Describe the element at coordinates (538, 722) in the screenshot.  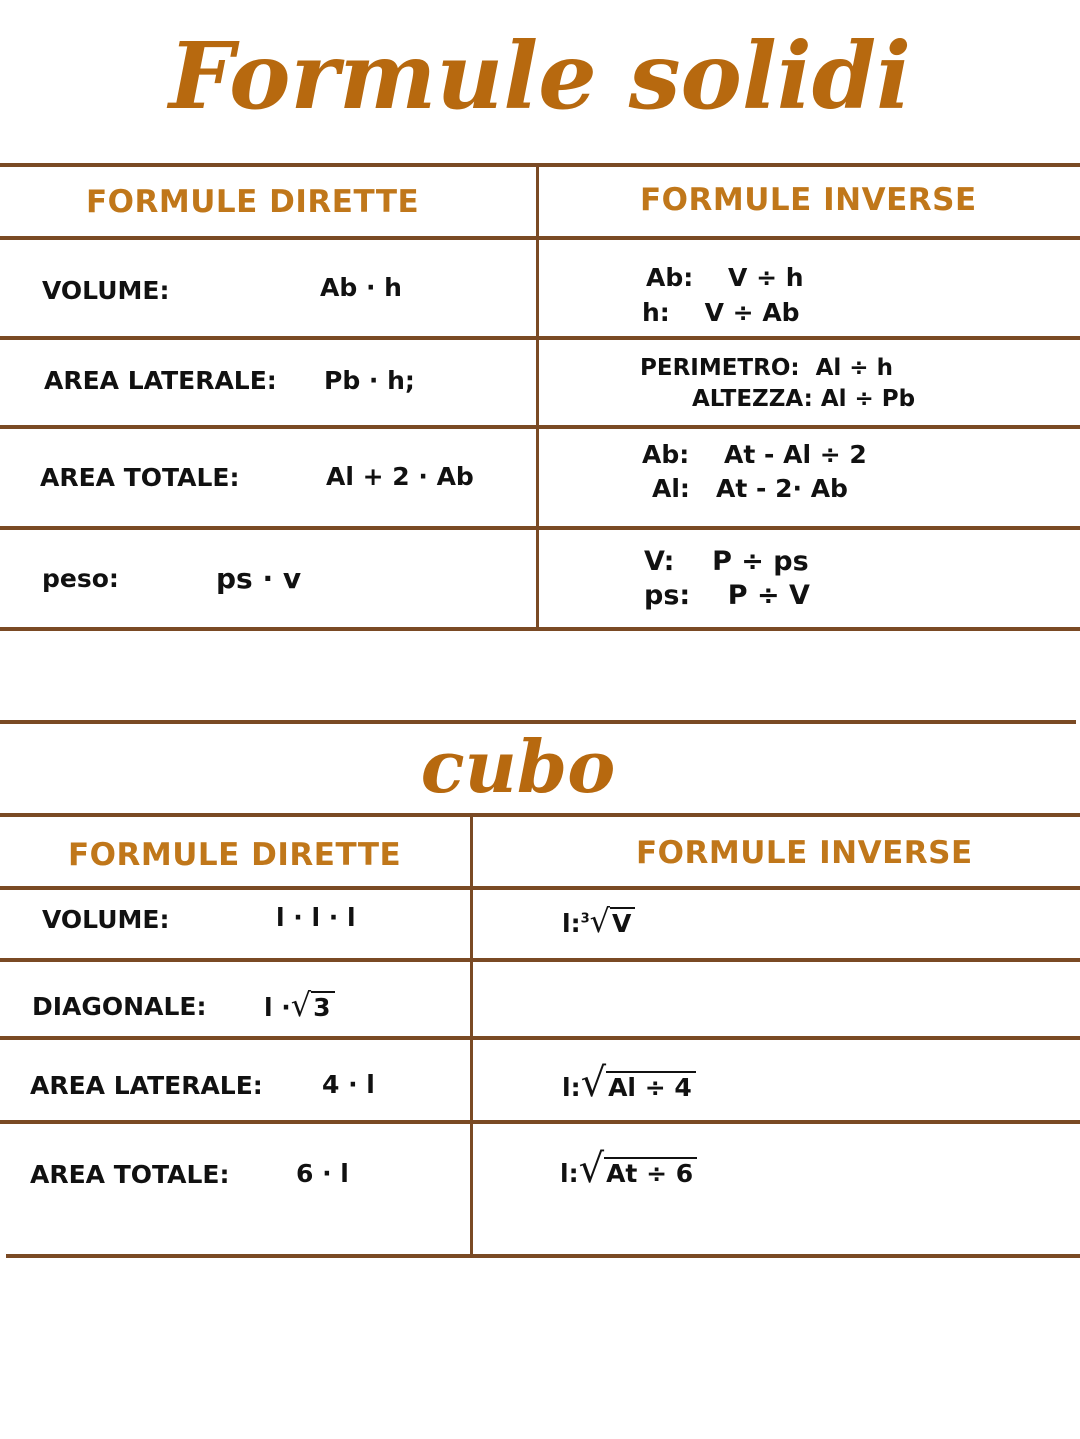
I see `section-rule` at that location.